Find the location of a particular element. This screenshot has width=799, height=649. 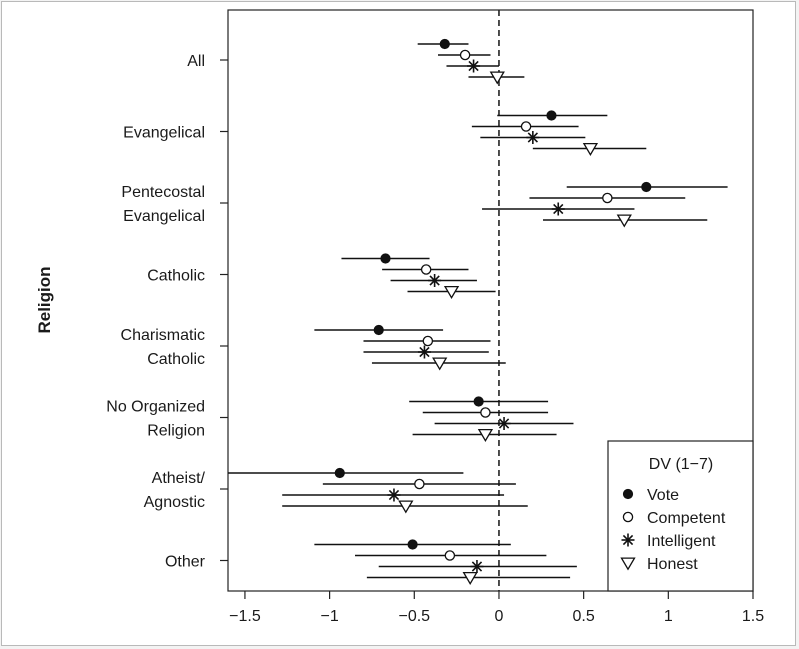

legend-marker-competent is located at coordinates (628, 517).